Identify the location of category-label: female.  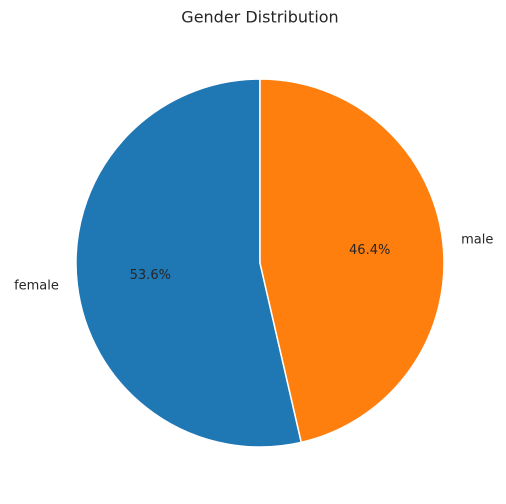
(36, 285).